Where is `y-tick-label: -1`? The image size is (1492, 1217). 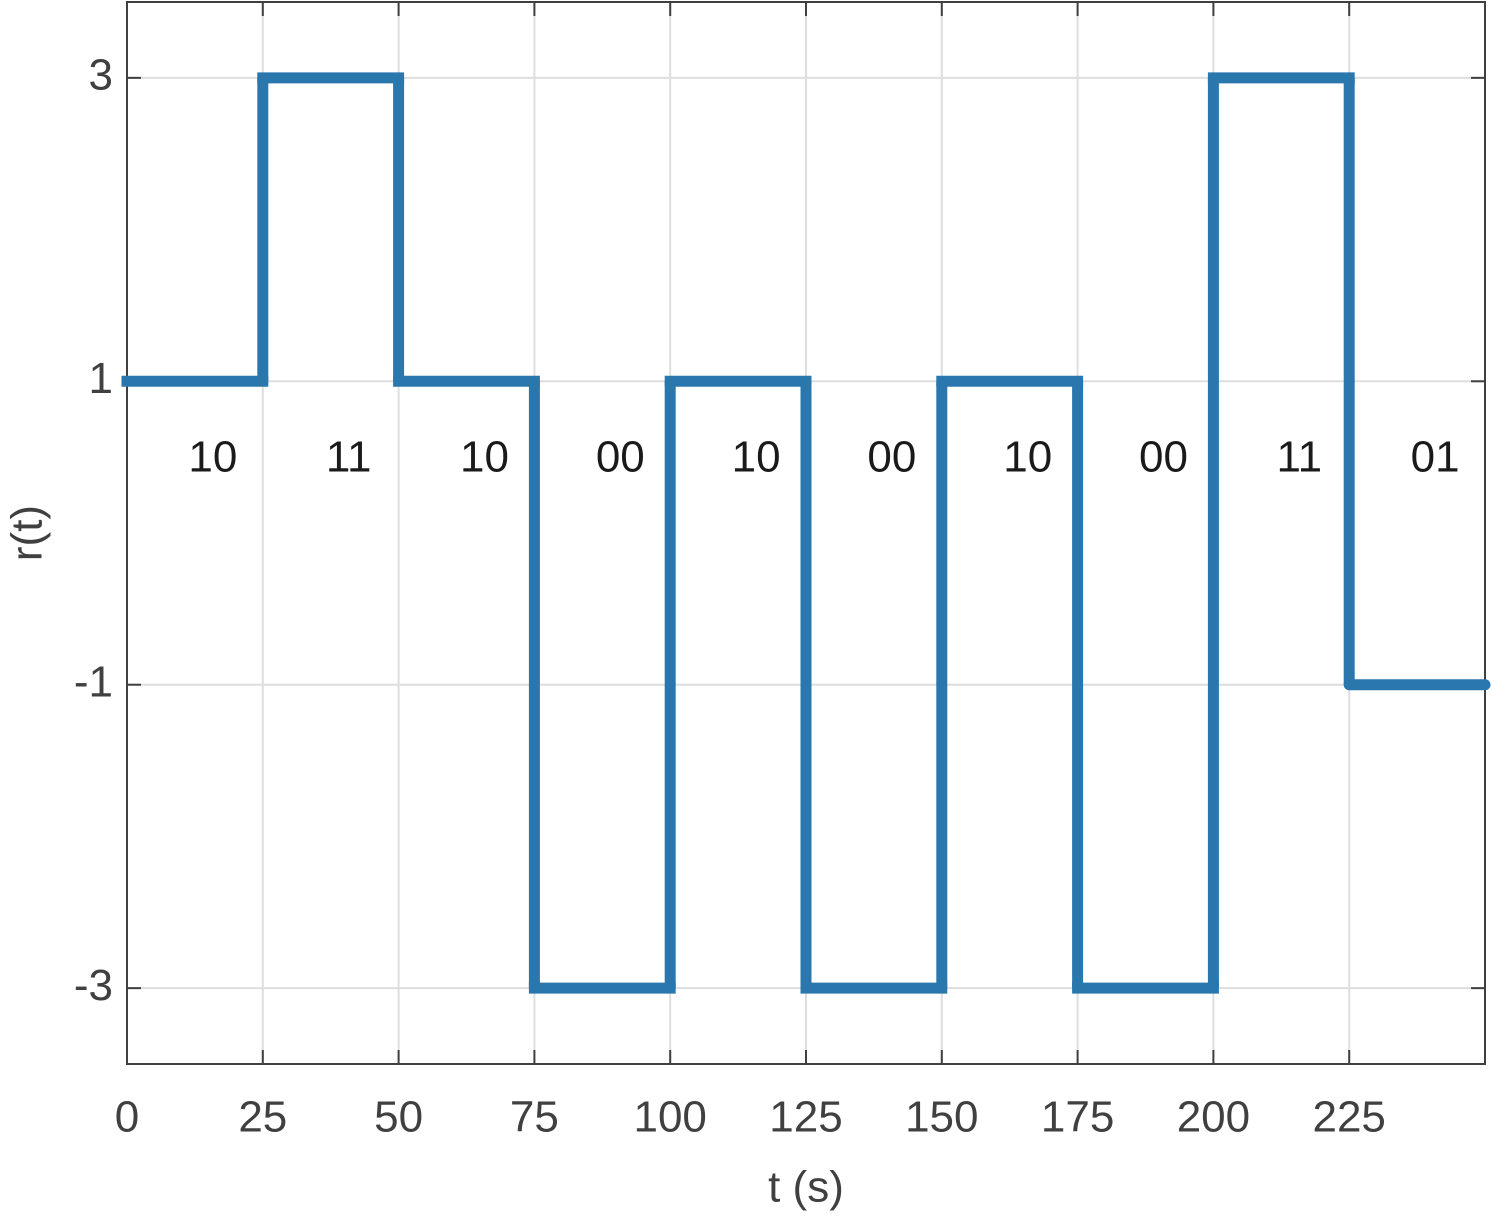 y-tick-label: -1 is located at coordinates (93, 681).